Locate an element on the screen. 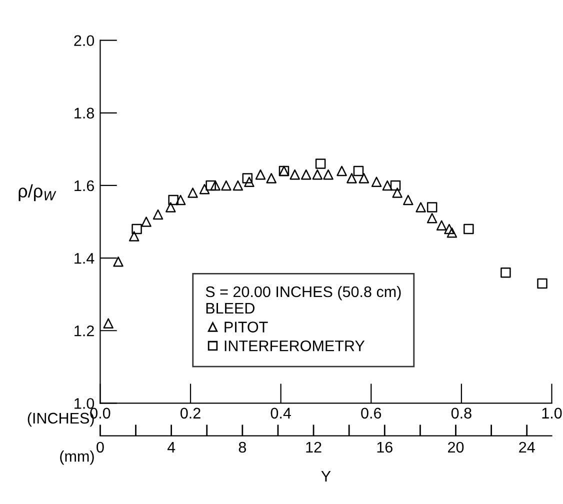 The width and height of the screenshot is (563, 504). x2-tick-label: 24 is located at coordinates (527, 447).